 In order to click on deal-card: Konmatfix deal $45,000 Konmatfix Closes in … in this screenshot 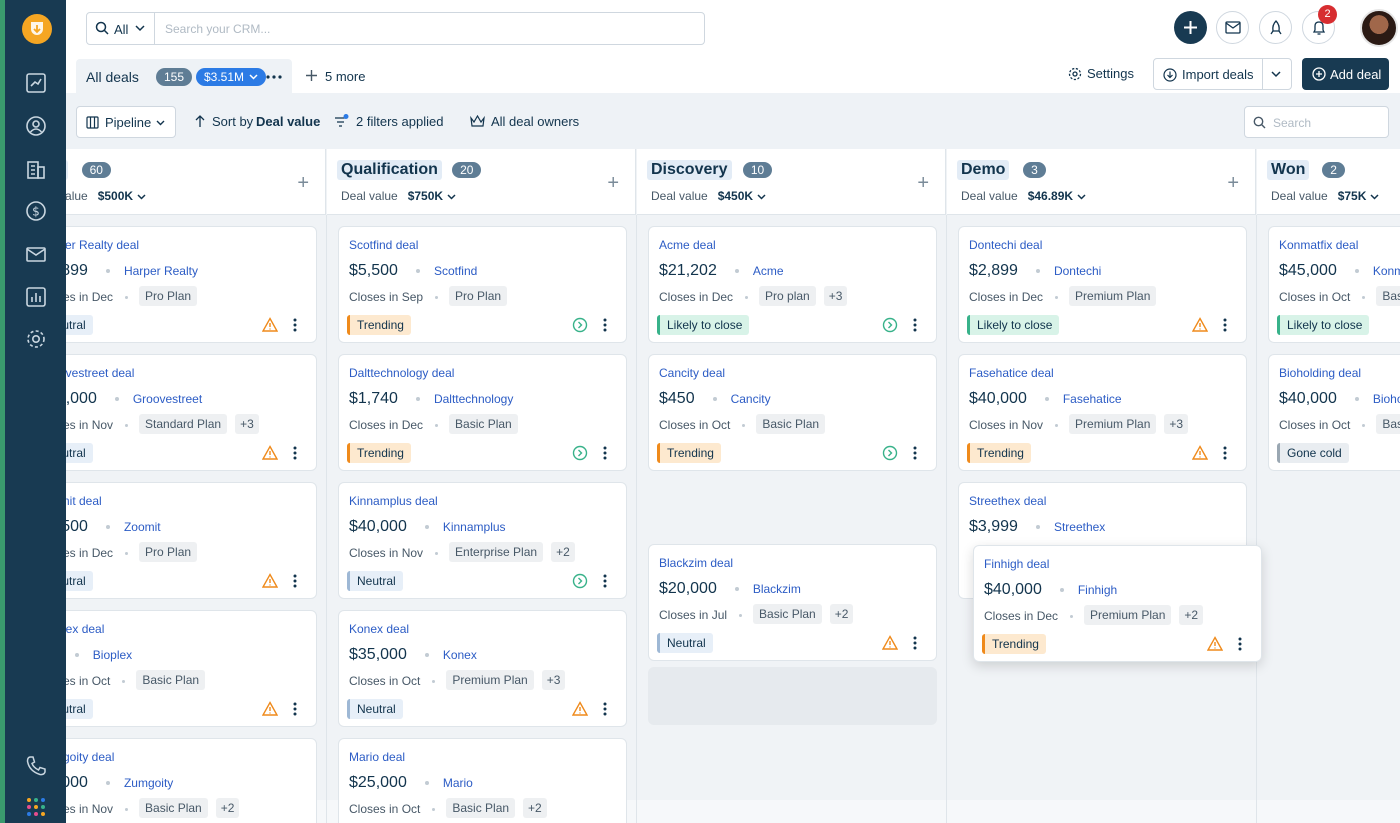, I will do `click(1334, 284)`.